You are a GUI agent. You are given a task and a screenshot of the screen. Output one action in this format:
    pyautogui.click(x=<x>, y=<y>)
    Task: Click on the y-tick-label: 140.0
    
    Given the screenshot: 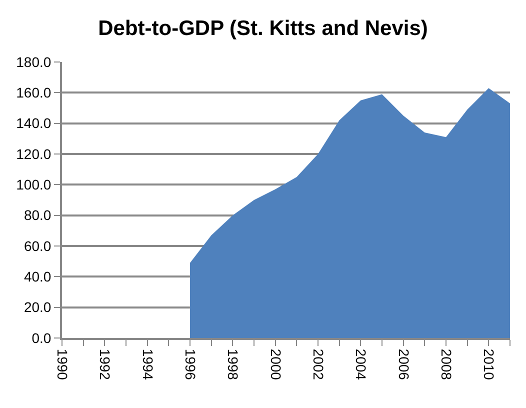 What is the action you would take?
    pyautogui.click(x=34, y=123)
    